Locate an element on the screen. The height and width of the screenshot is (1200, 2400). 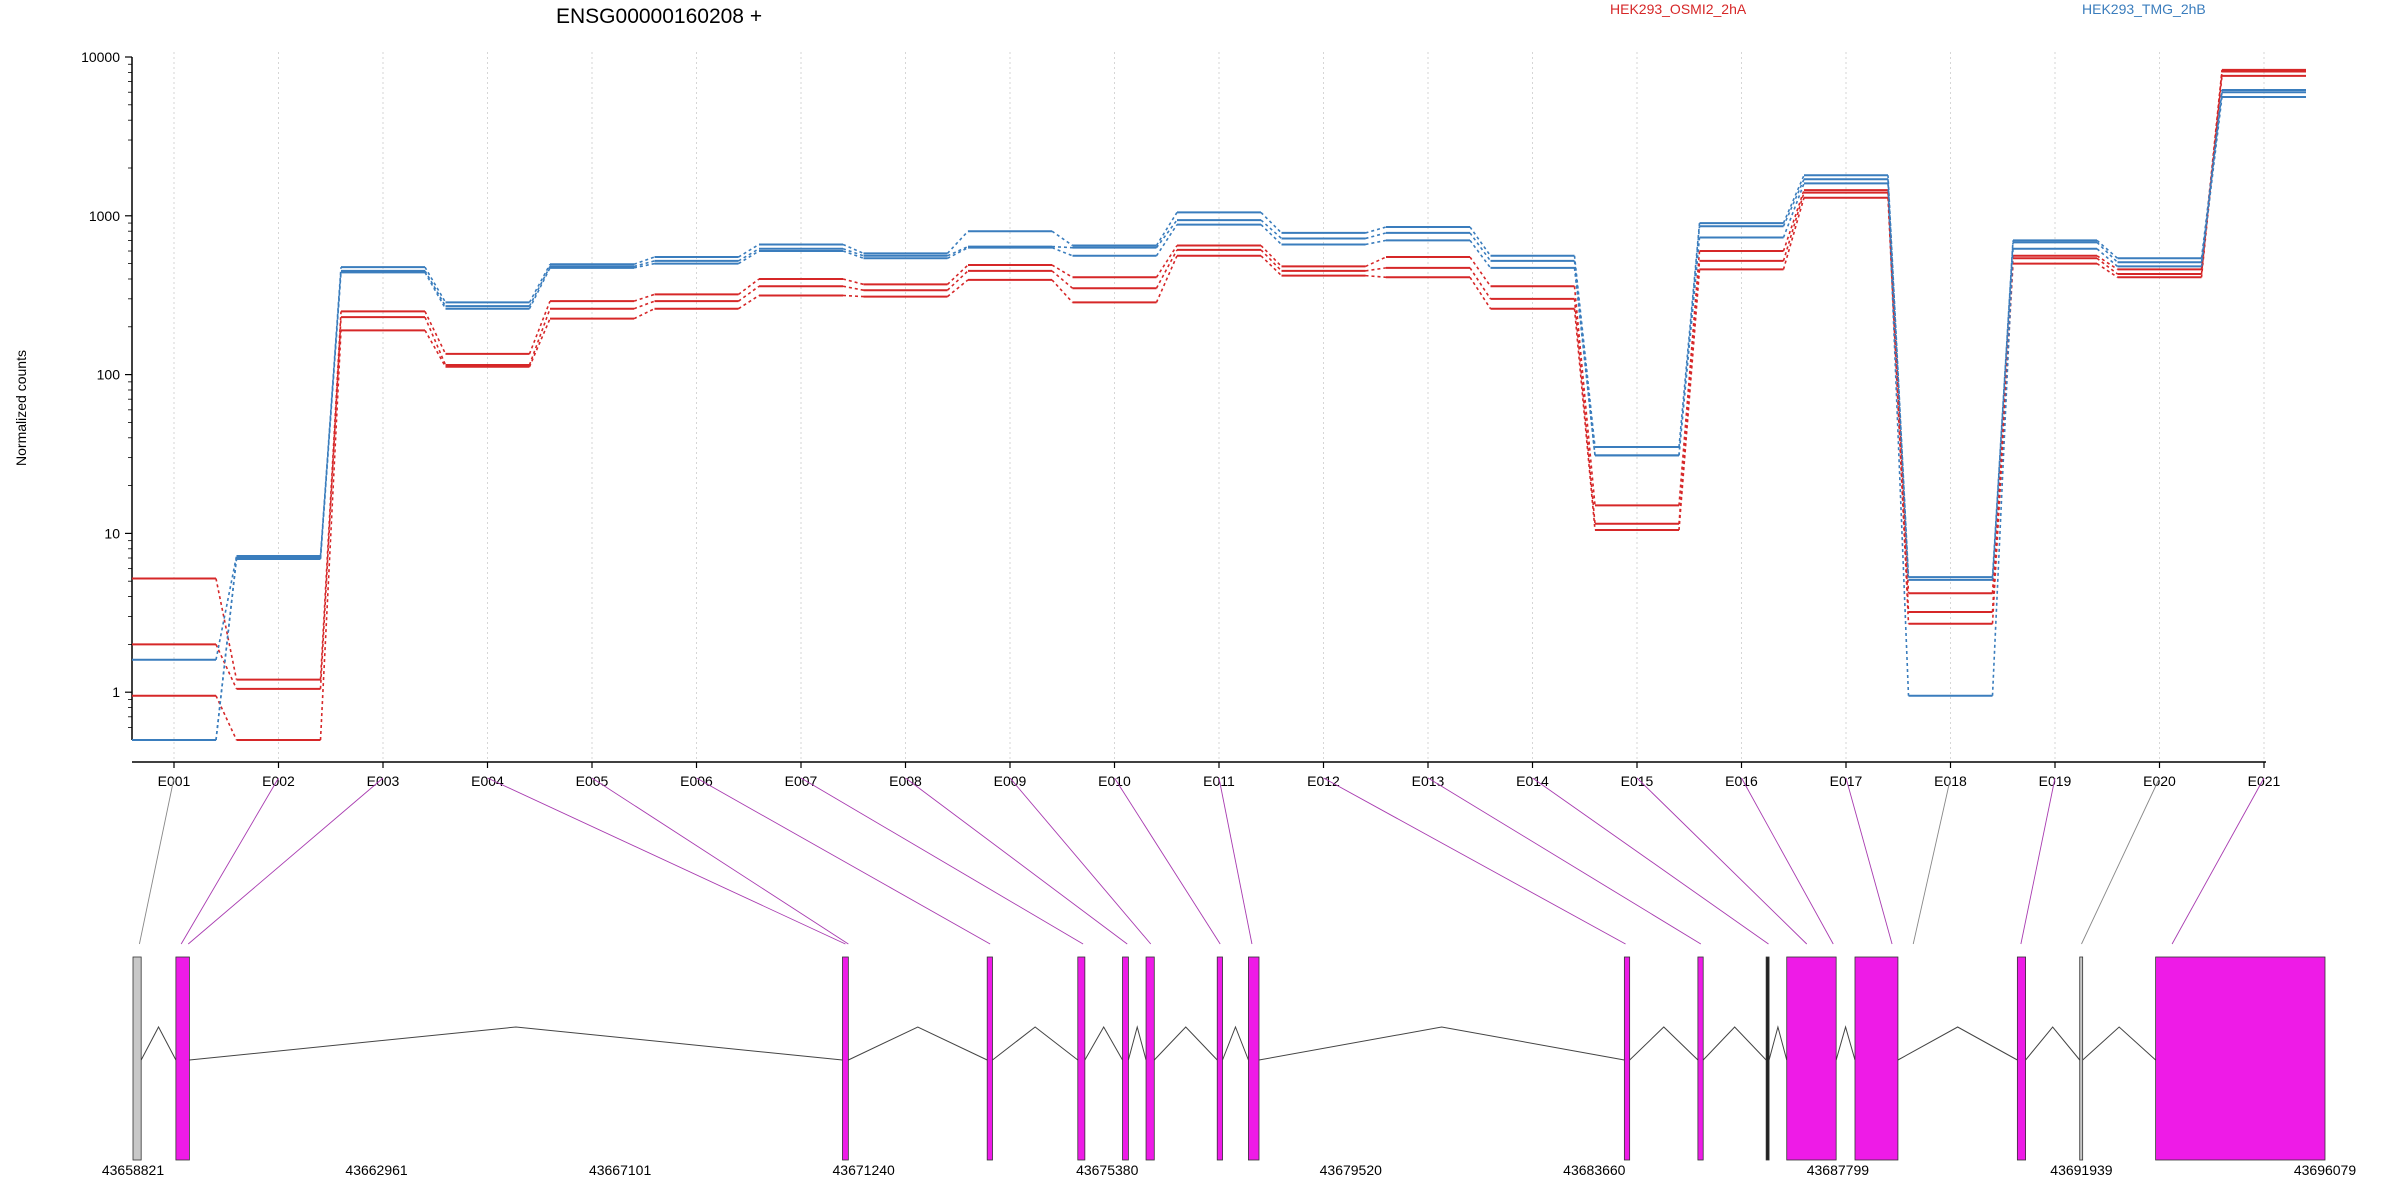
y-tick-label: 1 is located at coordinates (116, 692).